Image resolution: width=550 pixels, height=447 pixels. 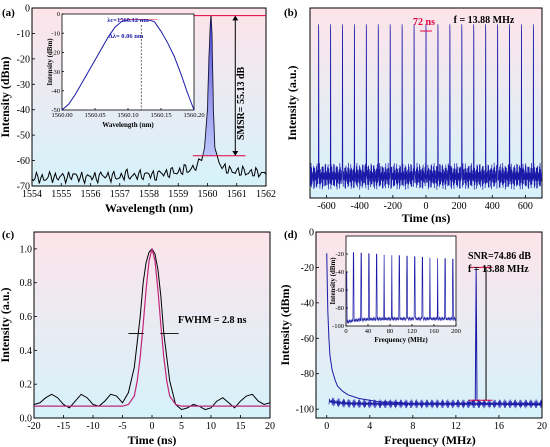 What do you see at coordinates (23, 34) in the screenshot?
I see `panel-a-ytick-label: -10` at bounding box center [23, 34].